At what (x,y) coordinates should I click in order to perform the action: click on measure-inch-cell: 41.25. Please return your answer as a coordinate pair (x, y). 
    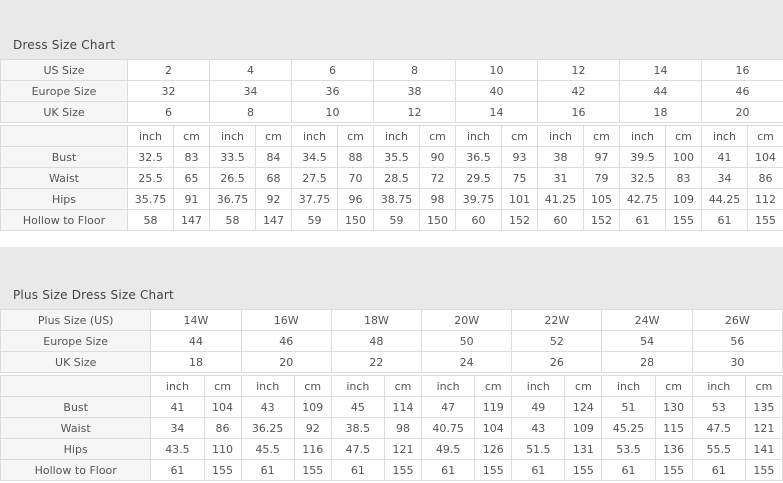
    Looking at the image, I should click on (560, 199).